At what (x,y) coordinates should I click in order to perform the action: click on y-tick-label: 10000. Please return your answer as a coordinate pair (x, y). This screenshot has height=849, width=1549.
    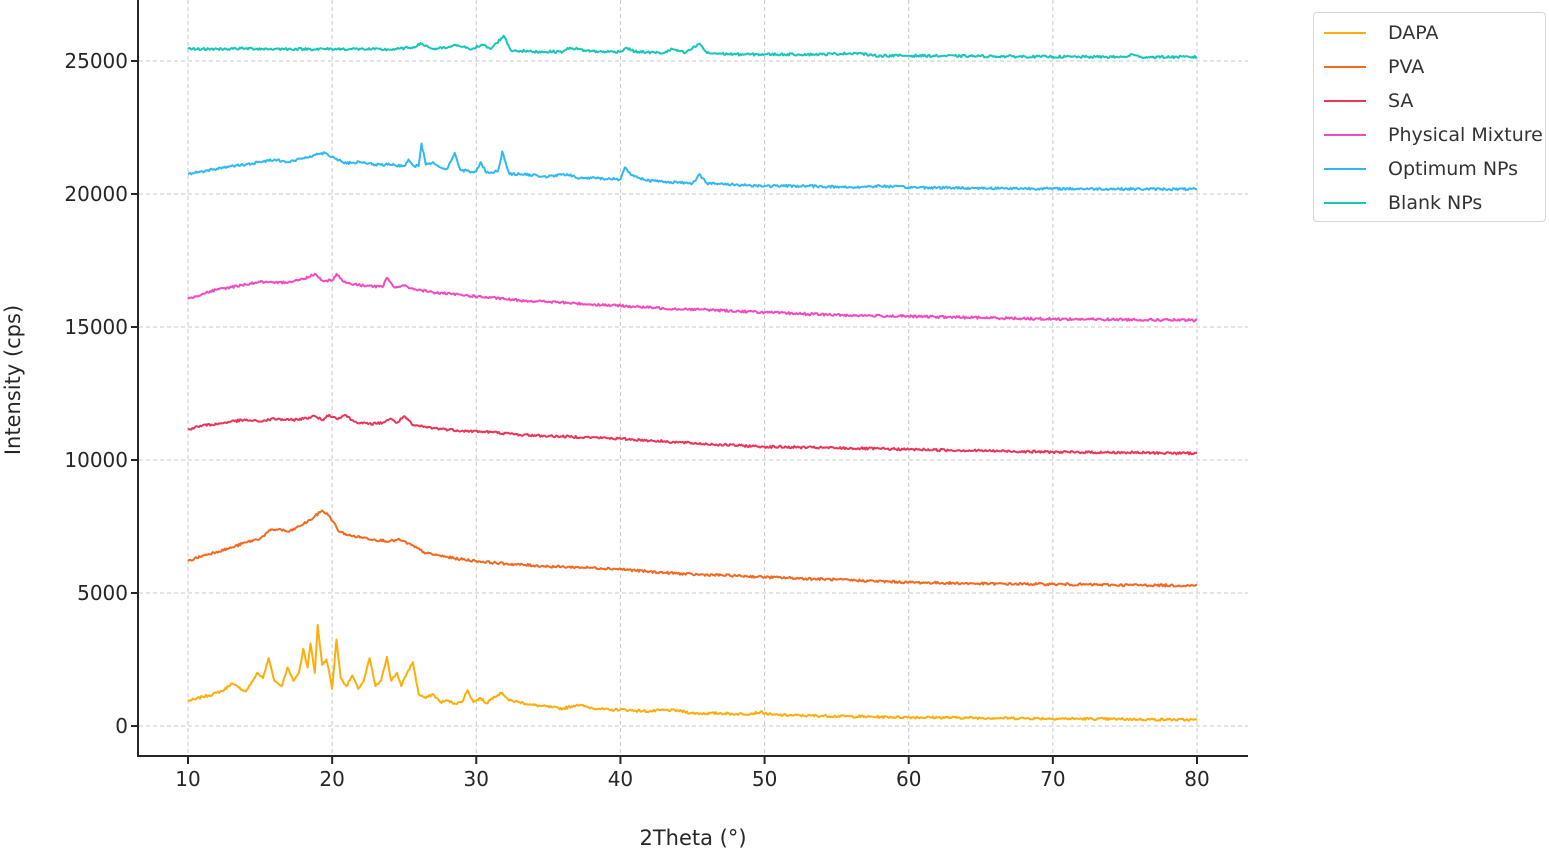
    Looking at the image, I should click on (96, 460).